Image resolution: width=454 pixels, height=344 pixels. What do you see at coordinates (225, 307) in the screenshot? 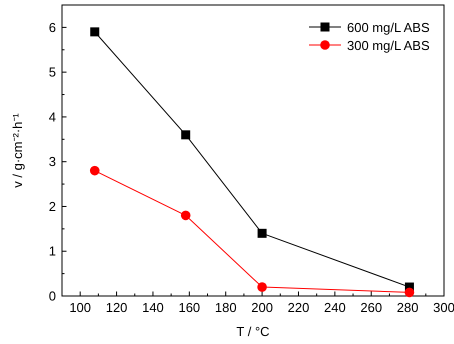
I see `x-tick-label: 180` at bounding box center [225, 307].